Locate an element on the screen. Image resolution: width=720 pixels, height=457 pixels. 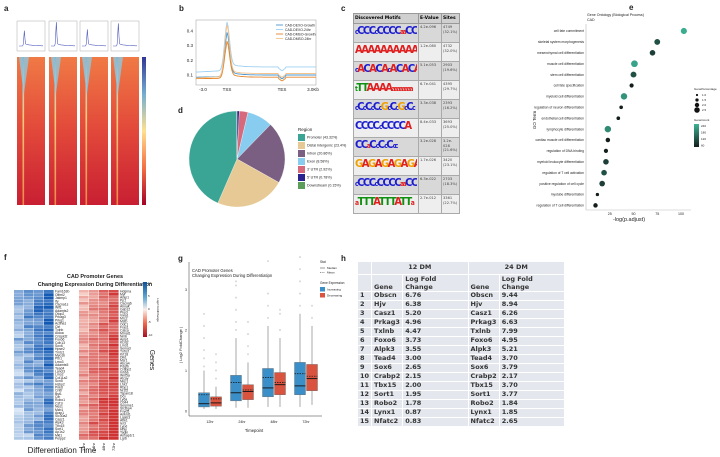
motif-logo: CCaC cC cC cc is located at coordinates (386, 147).